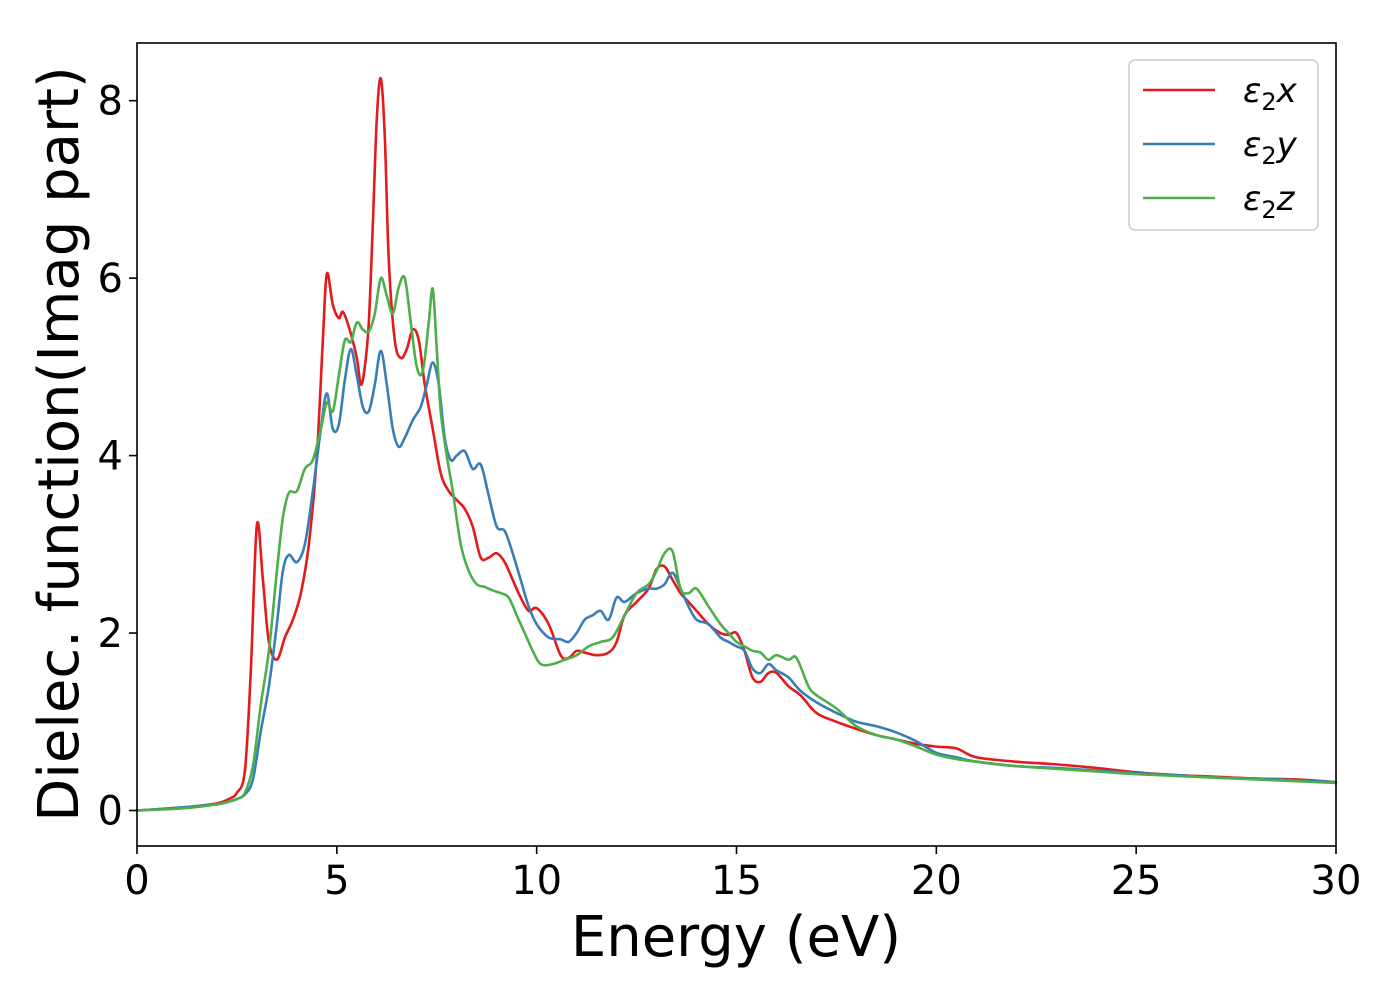  What do you see at coordinates (1270, 147) in the screenshot?
I see `legend-label-y: ε2y` at bounding box center [1270, 147].